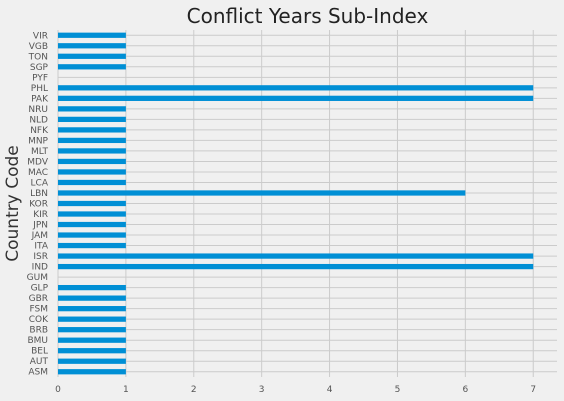 The height and width of the screenshot is (401, 564). Describe the element at coordinates (92, 330) in the screenshot. I see `bar-brb` at that location.